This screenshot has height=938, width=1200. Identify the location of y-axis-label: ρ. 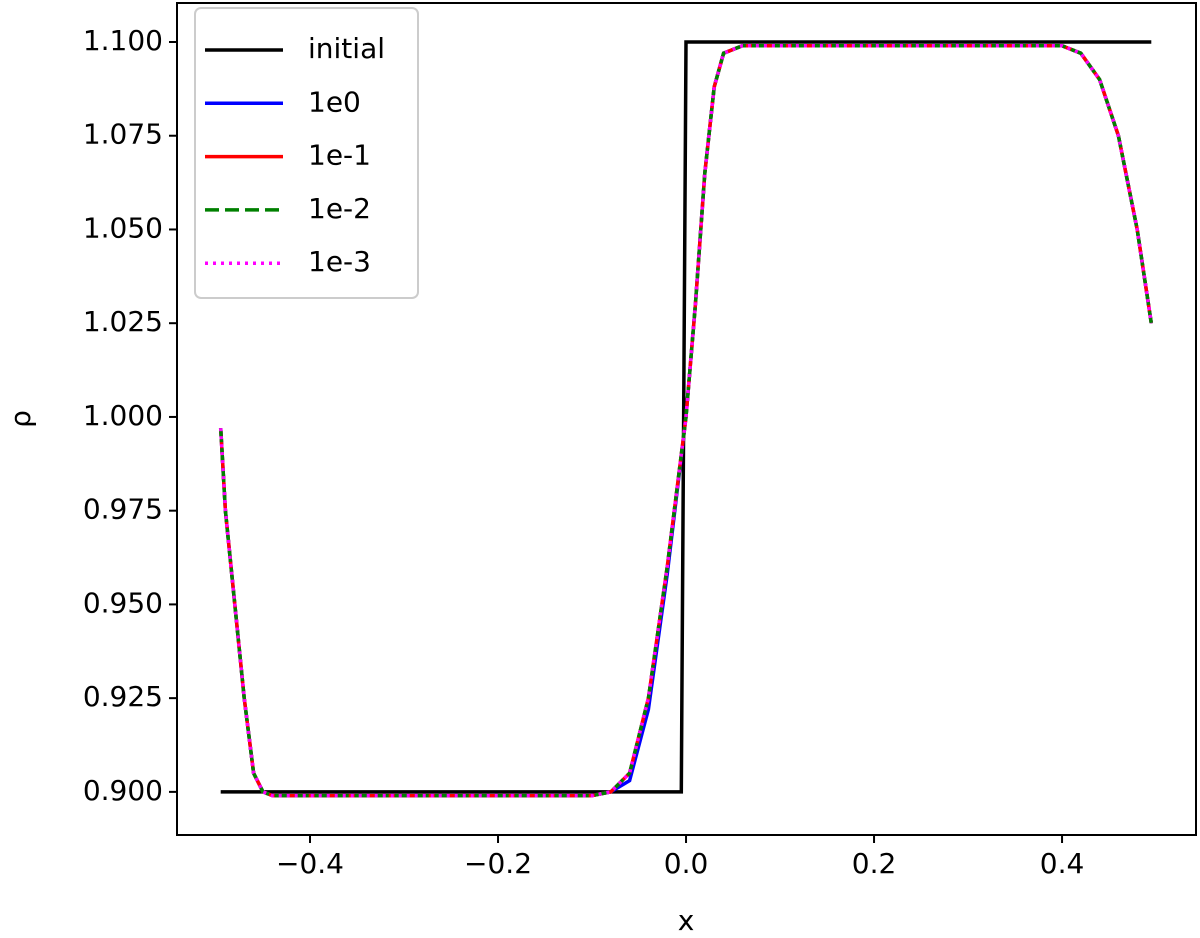
(20, 419).